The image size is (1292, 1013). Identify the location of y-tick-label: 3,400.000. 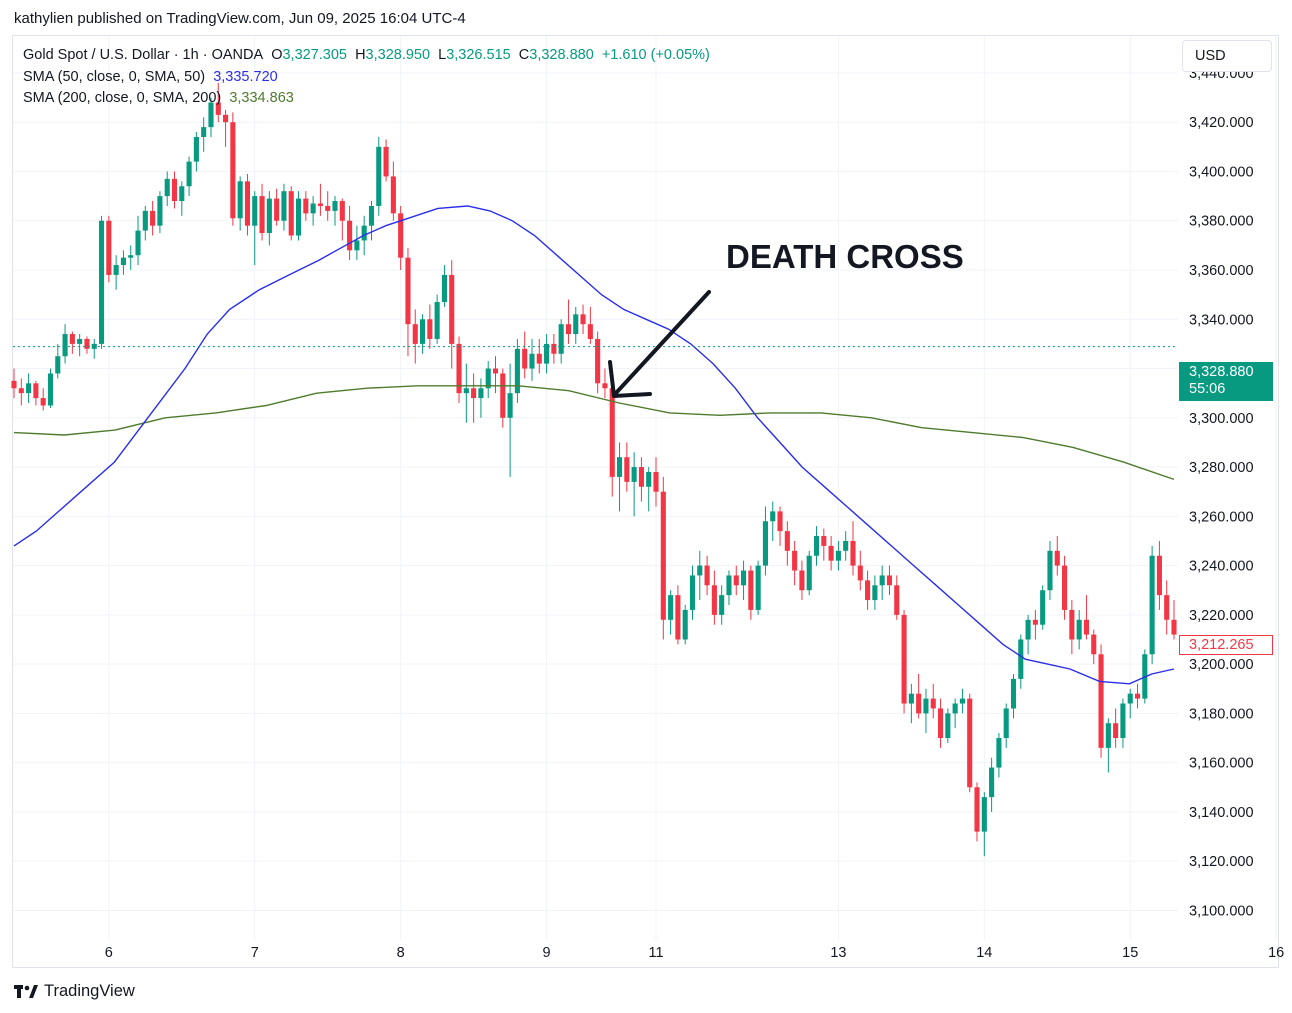
(1221, 172).